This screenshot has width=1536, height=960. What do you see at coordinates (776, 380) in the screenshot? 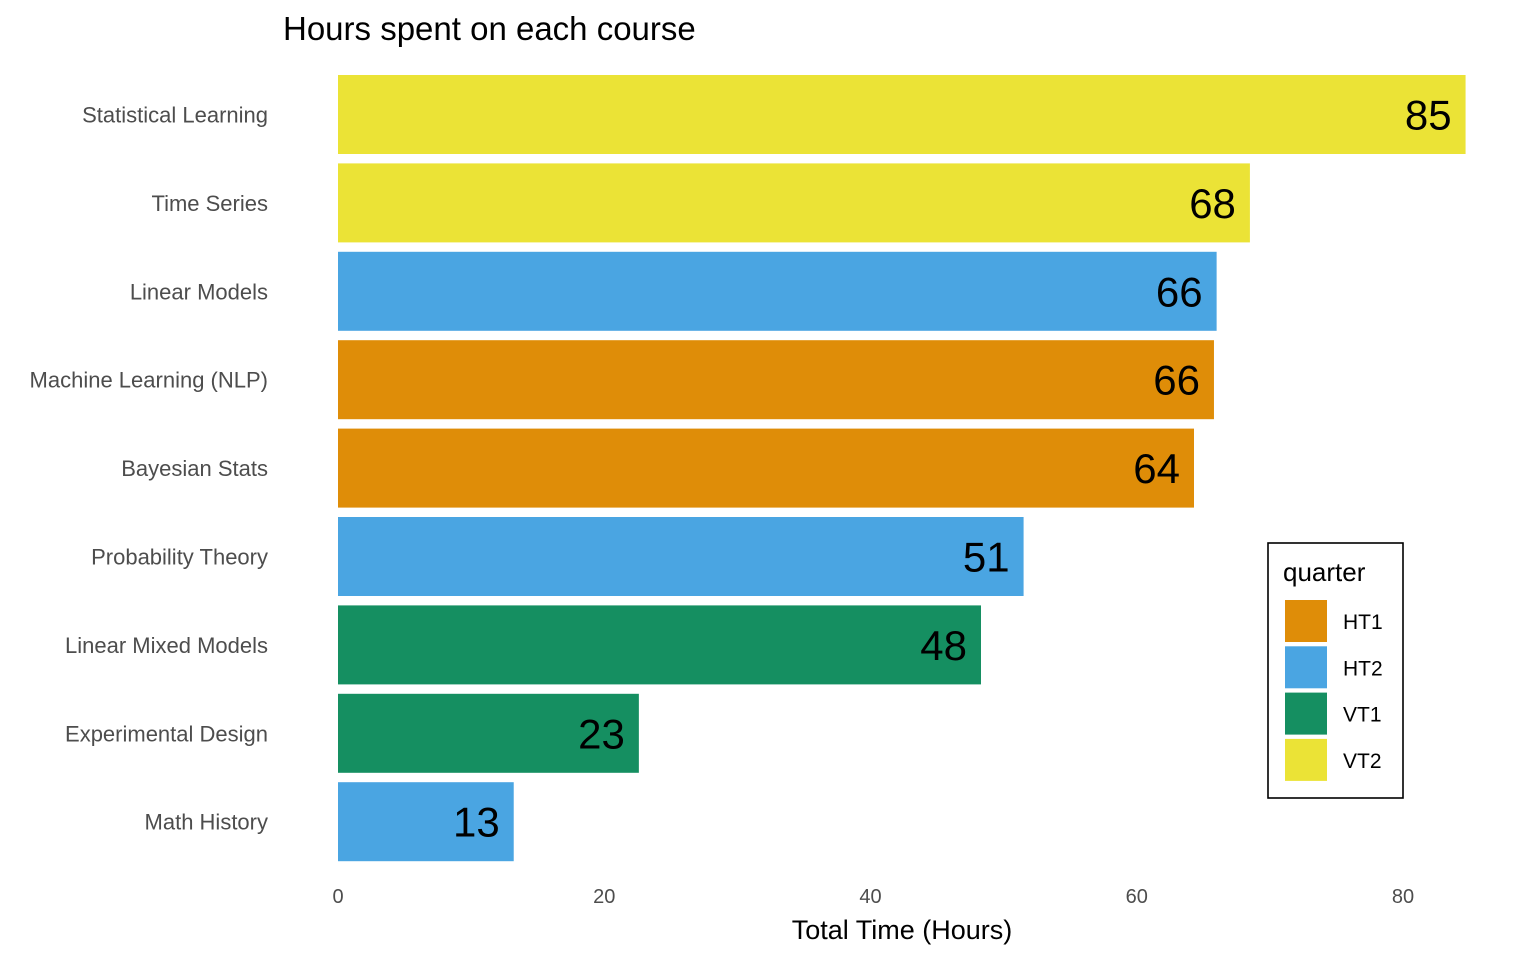
I see `bar-machine-learning-nlp` at bounding box center [776, 380].